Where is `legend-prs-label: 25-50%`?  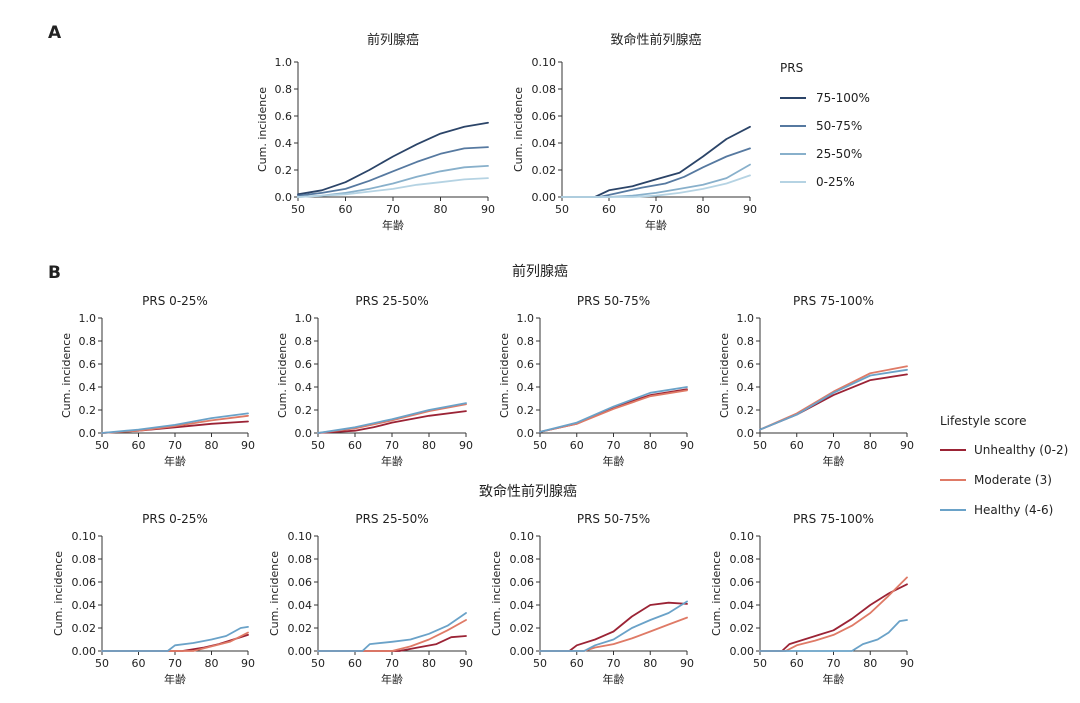
legend-prs-label: 25-50% is located at coordinates (839, 154).